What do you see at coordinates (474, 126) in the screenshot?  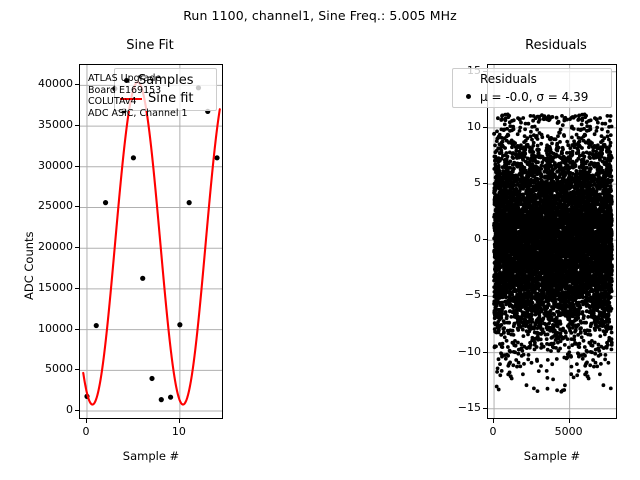 I see `y-tick-label: 10` at bounding box center [474, 126].